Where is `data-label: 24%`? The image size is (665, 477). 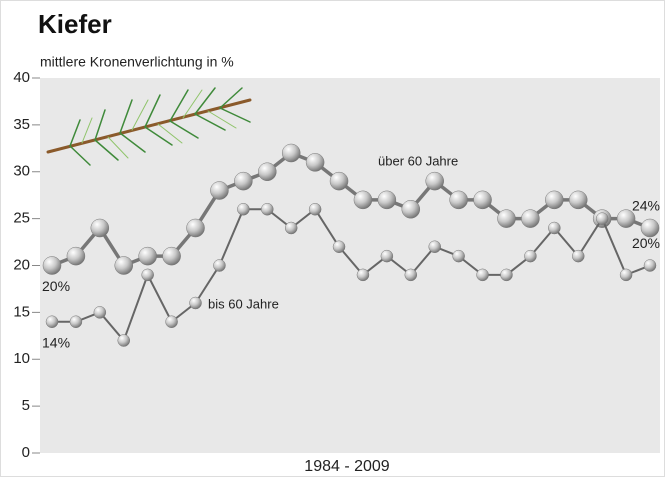
data-label: 24% is located at coordinates (646, 206).